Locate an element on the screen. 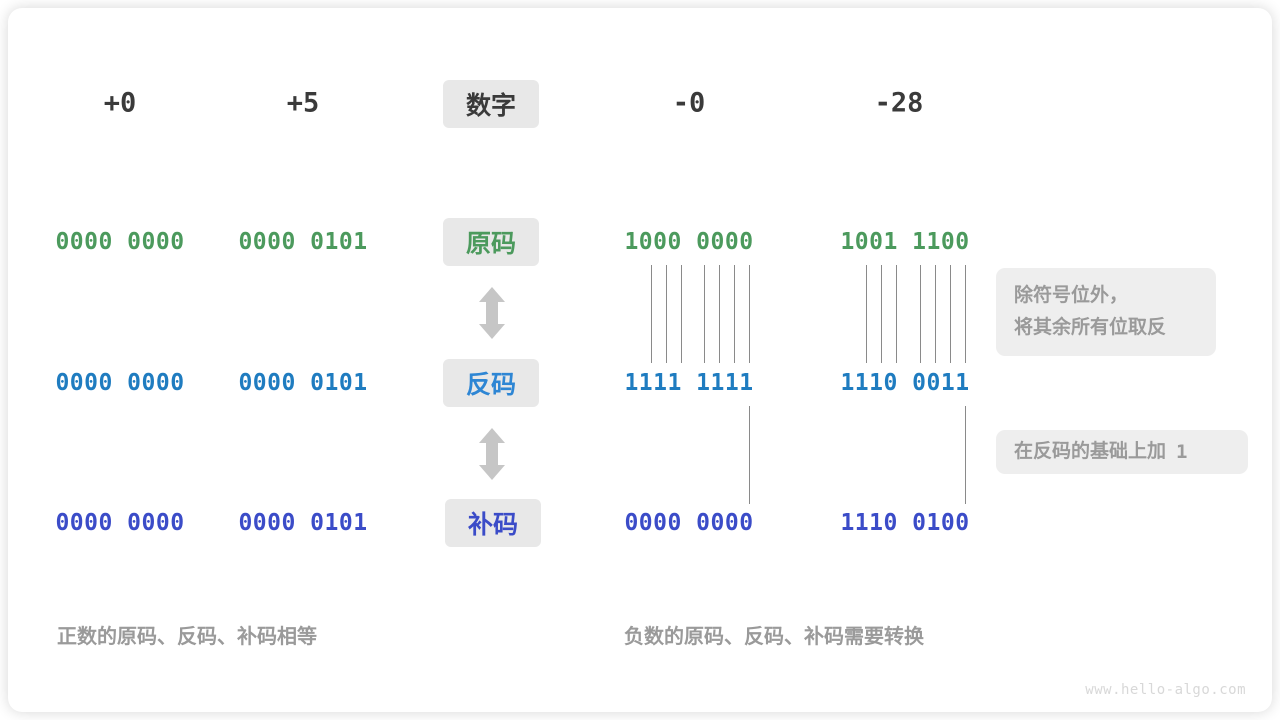 The height and width of the screenshot is (720, 1280). bits-ones-complement-minus-zero: 1111 1111 is located at coordinates (689, 383).